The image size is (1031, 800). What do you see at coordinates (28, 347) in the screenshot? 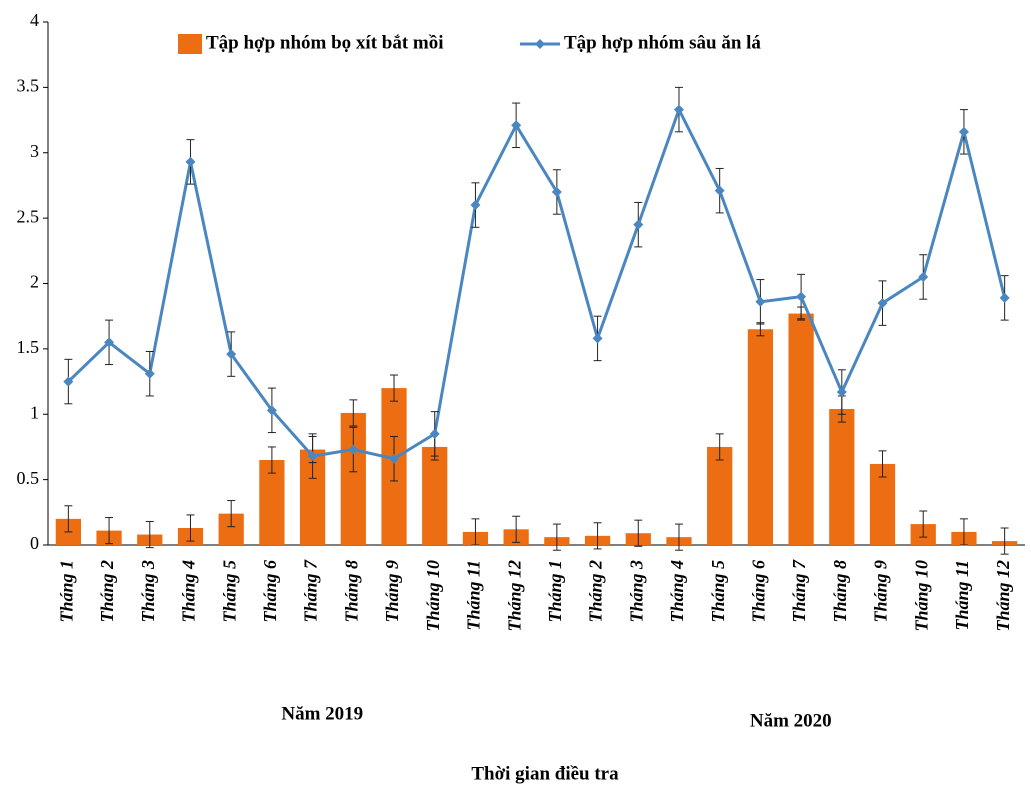
I see `y-tick-label: 1.5` at bounding box center [28, 347].